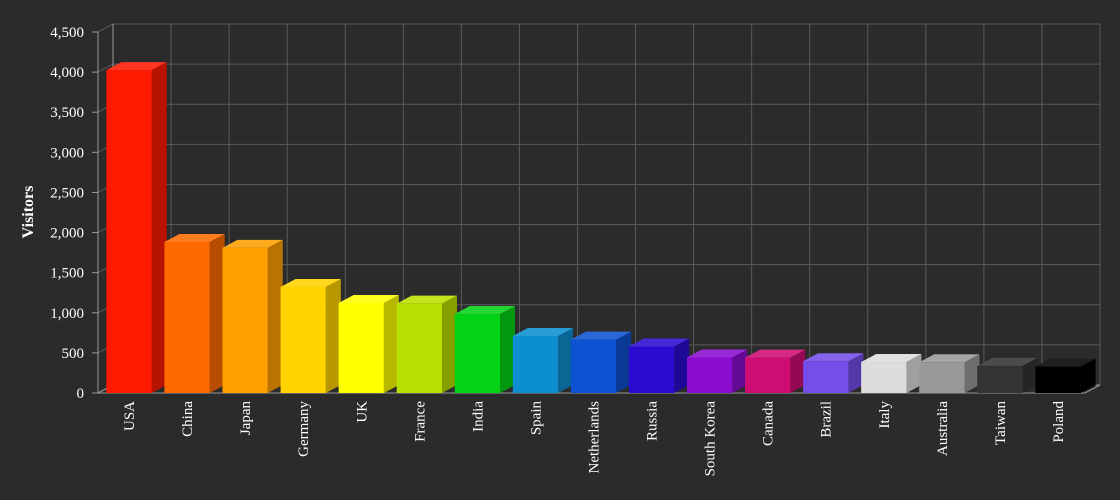 Image resolution: width=1120 pixels, height=500 pixels. I want to click on y-tick-label: 1,000, so click(67, 314).